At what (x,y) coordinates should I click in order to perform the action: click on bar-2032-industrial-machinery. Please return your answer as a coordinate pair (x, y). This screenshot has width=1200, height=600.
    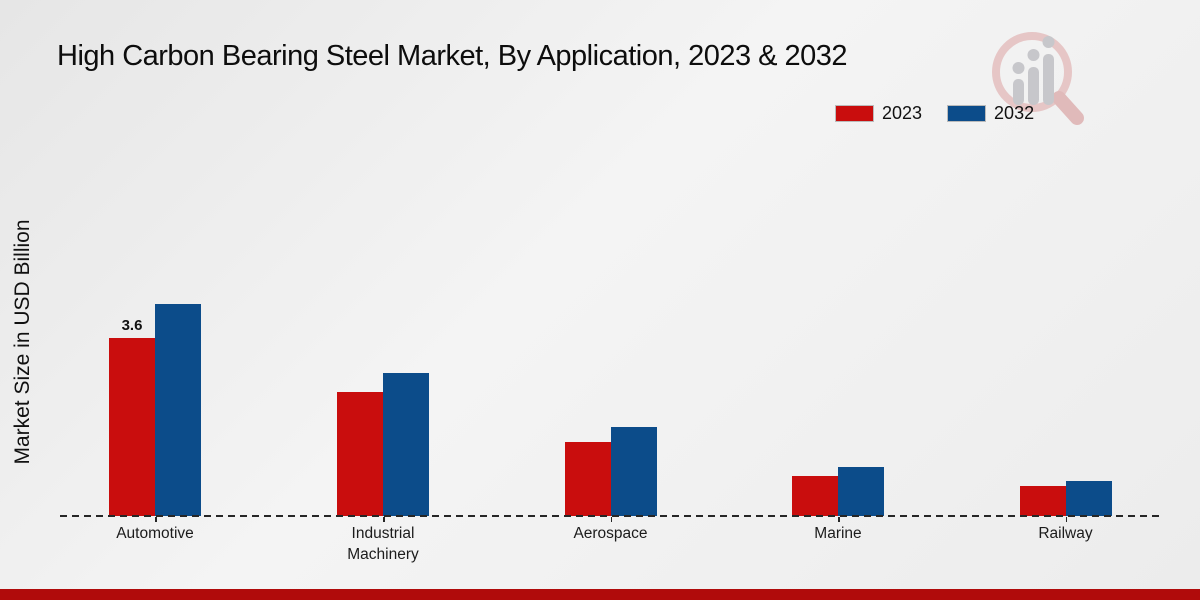
    Looking at the image, I should click on (406, 444).